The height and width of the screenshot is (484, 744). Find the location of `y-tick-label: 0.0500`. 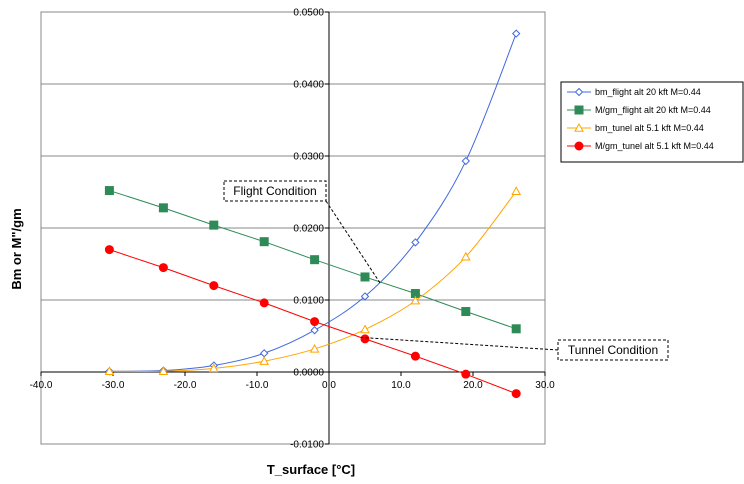

y-tick-label: 0.0500 is located at coordinates (308, 13).